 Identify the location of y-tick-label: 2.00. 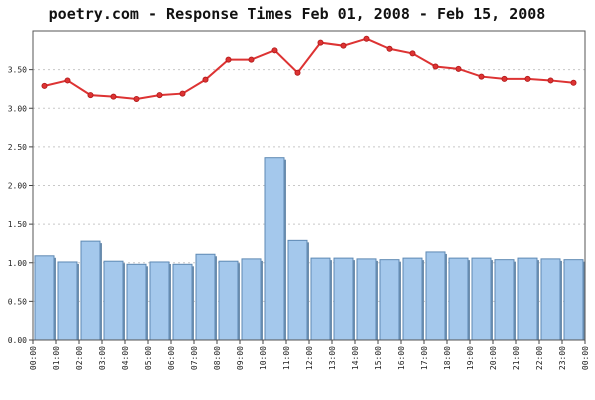
(17, 186).